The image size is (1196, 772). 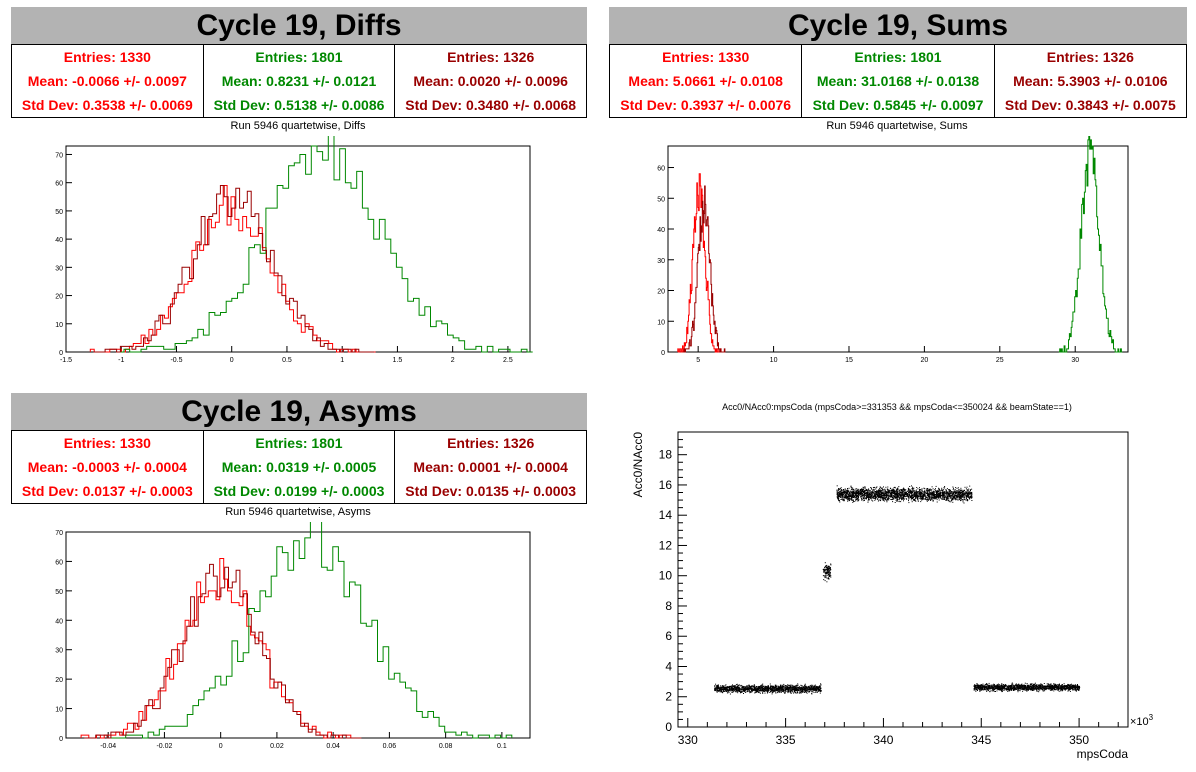 I want to click on stat-entries: Entries: 1801, so click(x=299, y=443).